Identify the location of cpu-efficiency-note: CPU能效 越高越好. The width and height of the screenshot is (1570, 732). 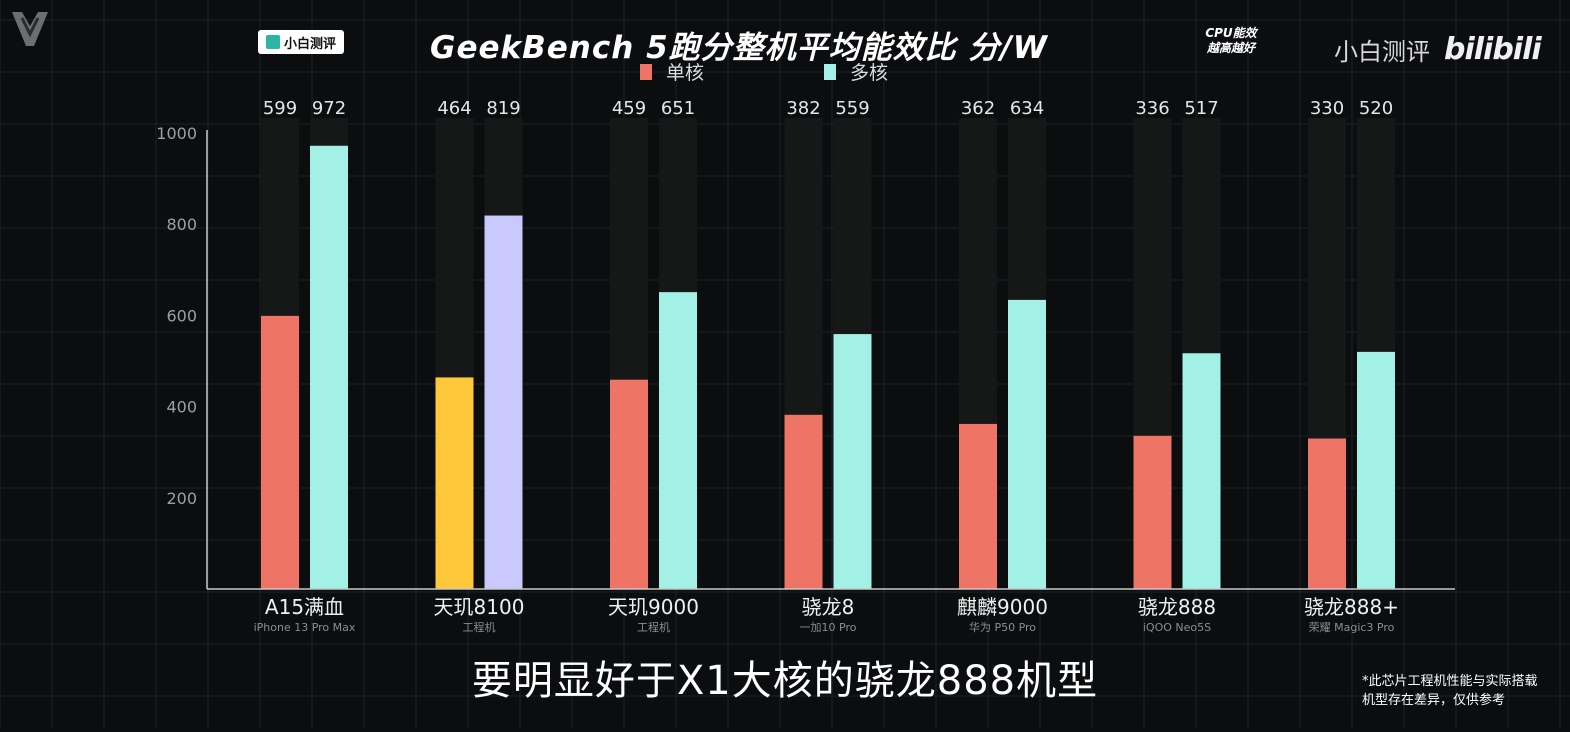
(1231, 41).